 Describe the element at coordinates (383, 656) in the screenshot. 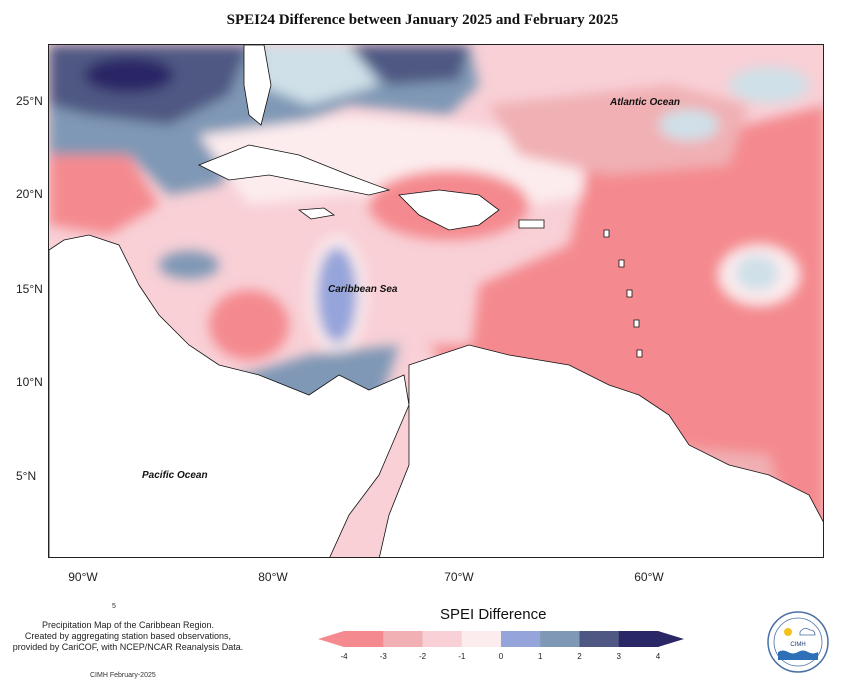

I see `legend-tick-label: -3` at that location.